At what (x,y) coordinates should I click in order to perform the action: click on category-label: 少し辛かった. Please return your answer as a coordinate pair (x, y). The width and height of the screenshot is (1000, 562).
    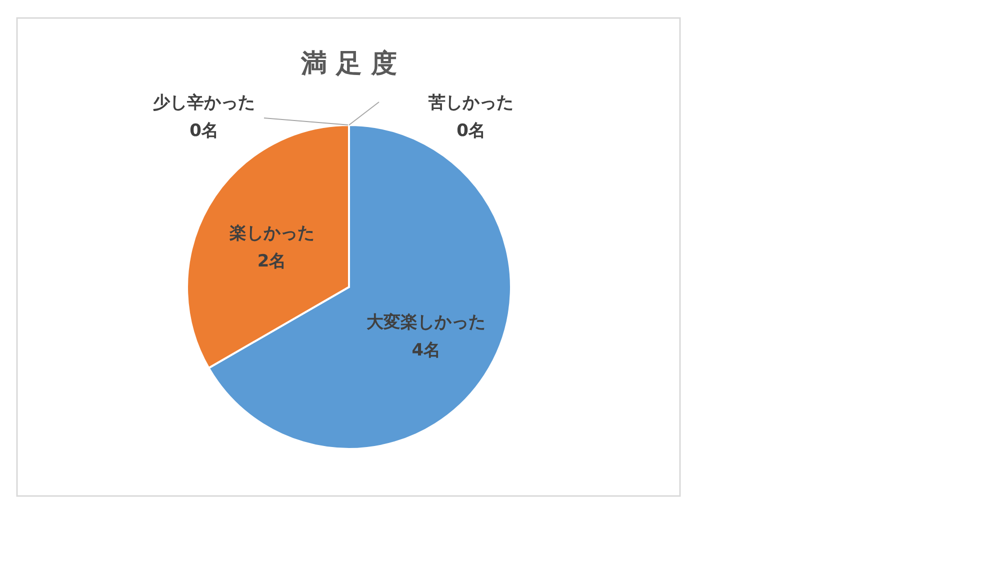
    Looking at the image, I should click on (204, 103).